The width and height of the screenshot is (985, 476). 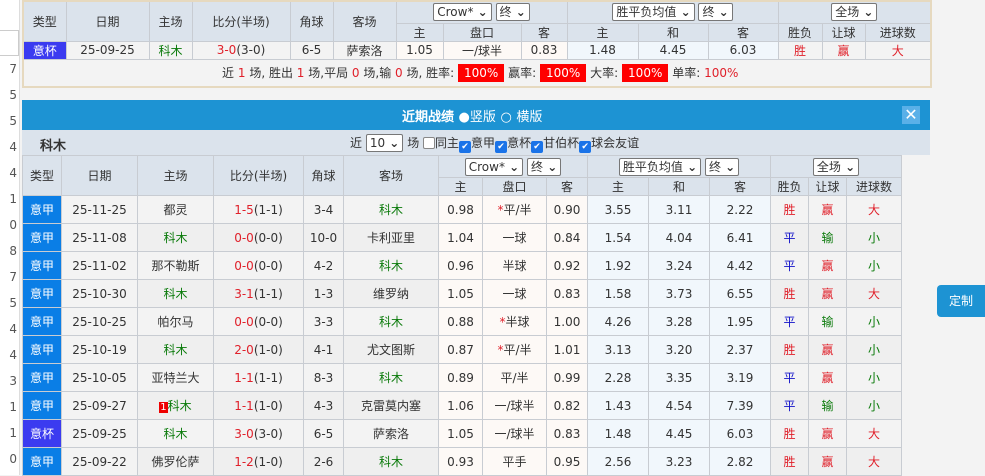 I want to click on home-team-name: 帕尔马, so click(x=175, y=322).